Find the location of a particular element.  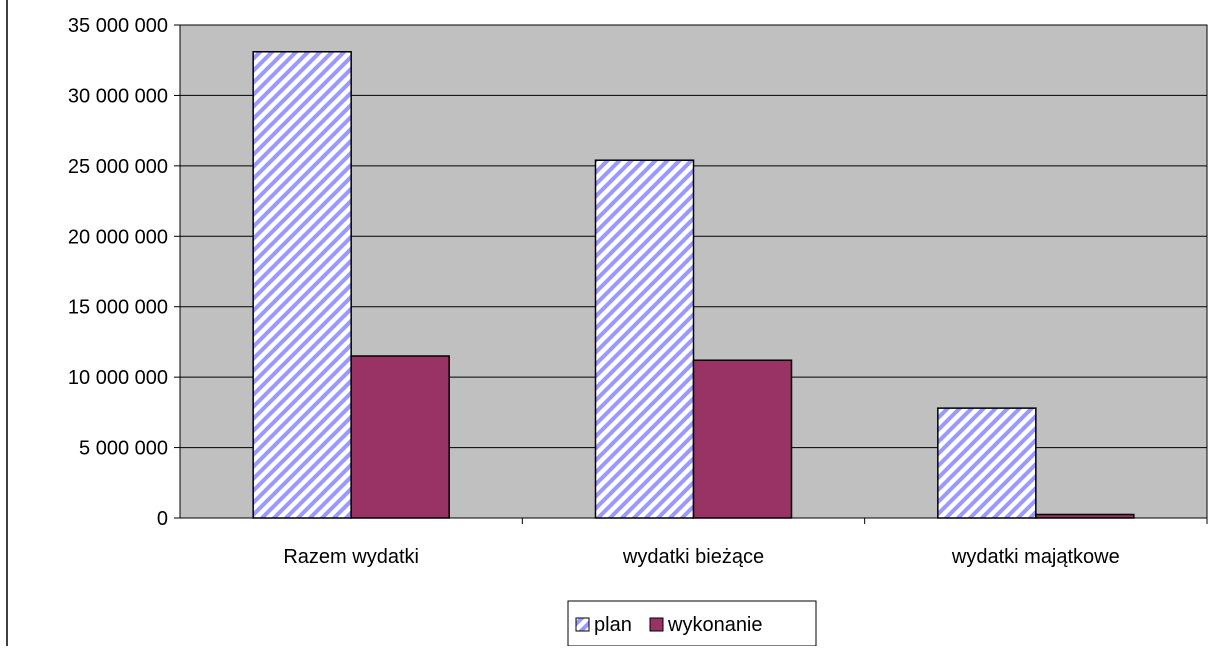

y-tick-label: 35 000 000 is located at coordinates (118, 26).